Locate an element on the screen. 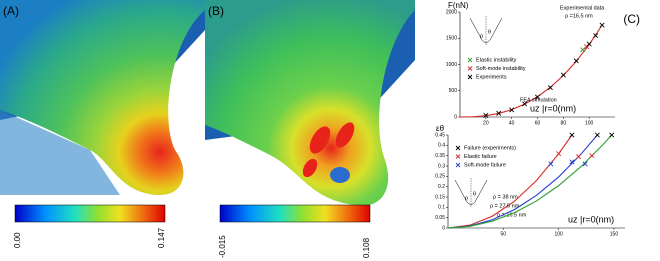  legend-label: Failure (experiments) is located at coordinates (490, 148).